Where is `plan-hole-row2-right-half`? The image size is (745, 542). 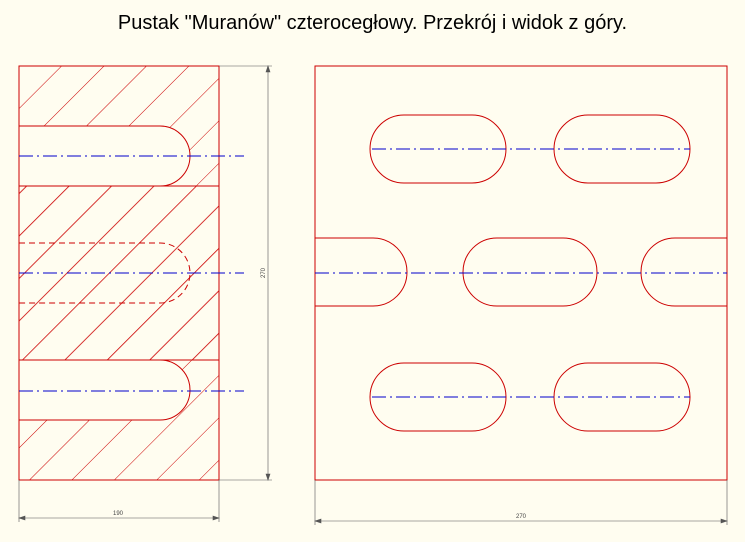 plan-hole-row2-right-half is located at coordinates (683, 272).